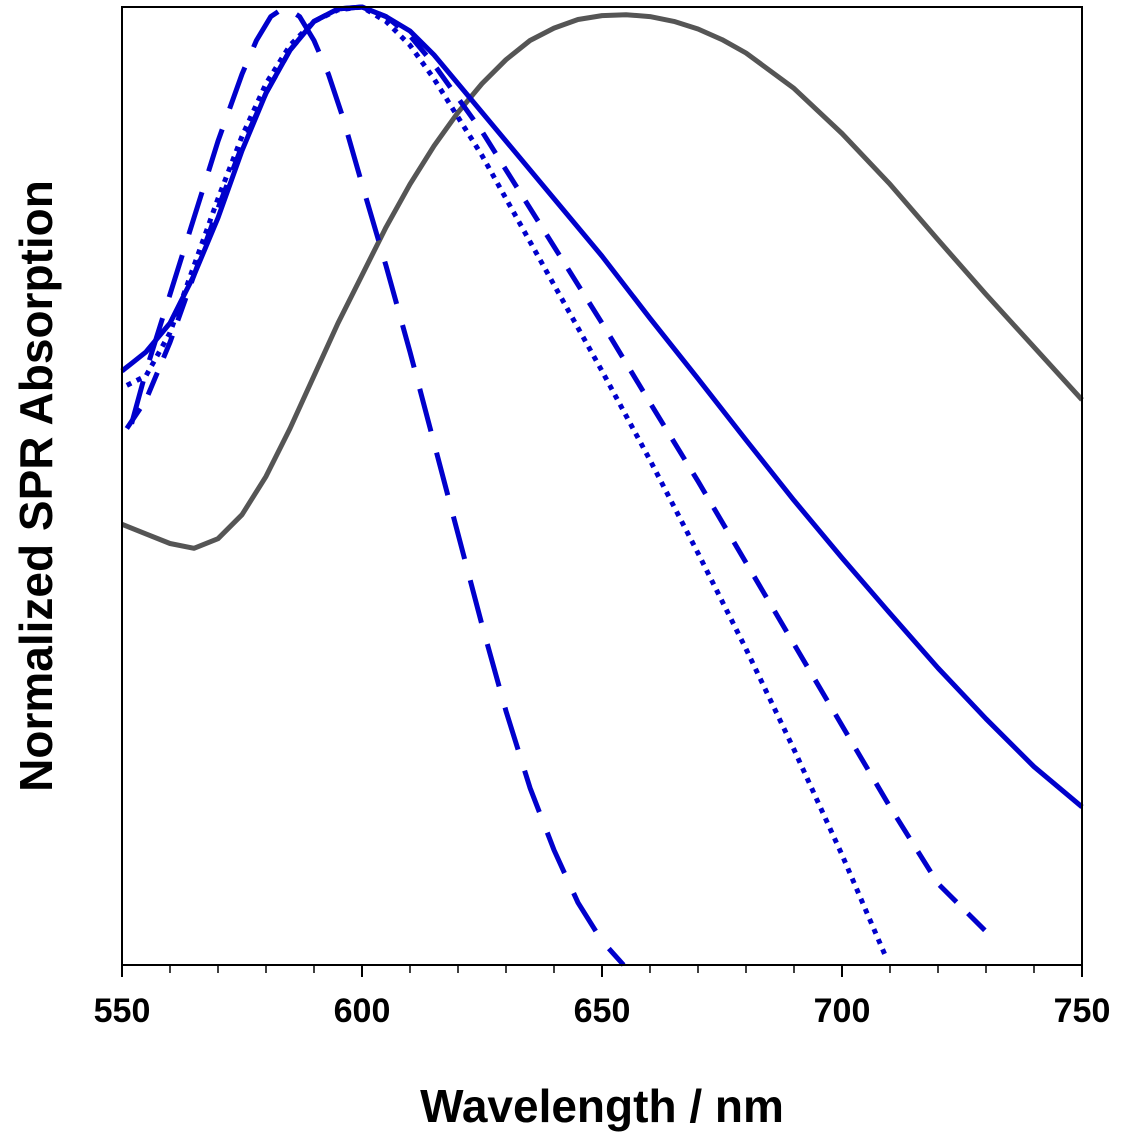  Describe the element at coordinates (36, 486) in the screenshot. I see `y-axis-title: Normalized SPR Absorption` at that location.